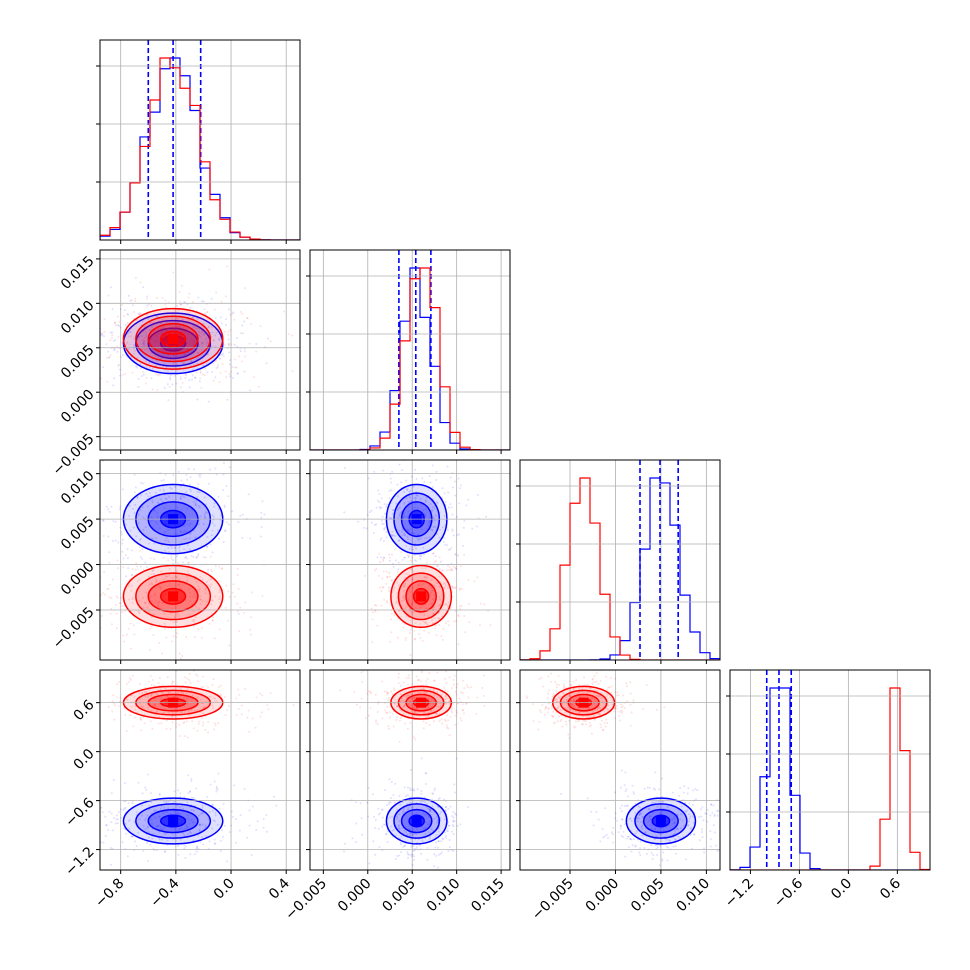  Describe the element at coordinates (739, 893) in the screenshot. I see `x-tick-label: −1.2` at that location.